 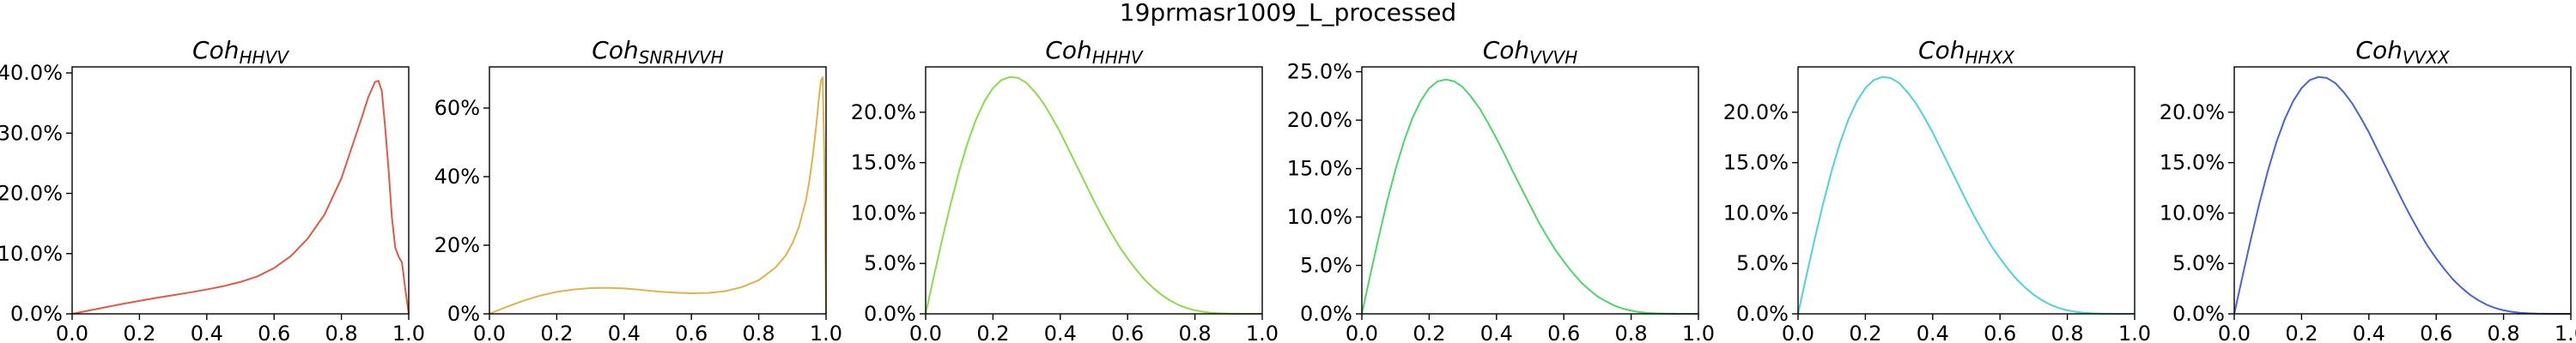 I want to click on subplot-title: CohSNRHVVH, so click(x=658, y=52).